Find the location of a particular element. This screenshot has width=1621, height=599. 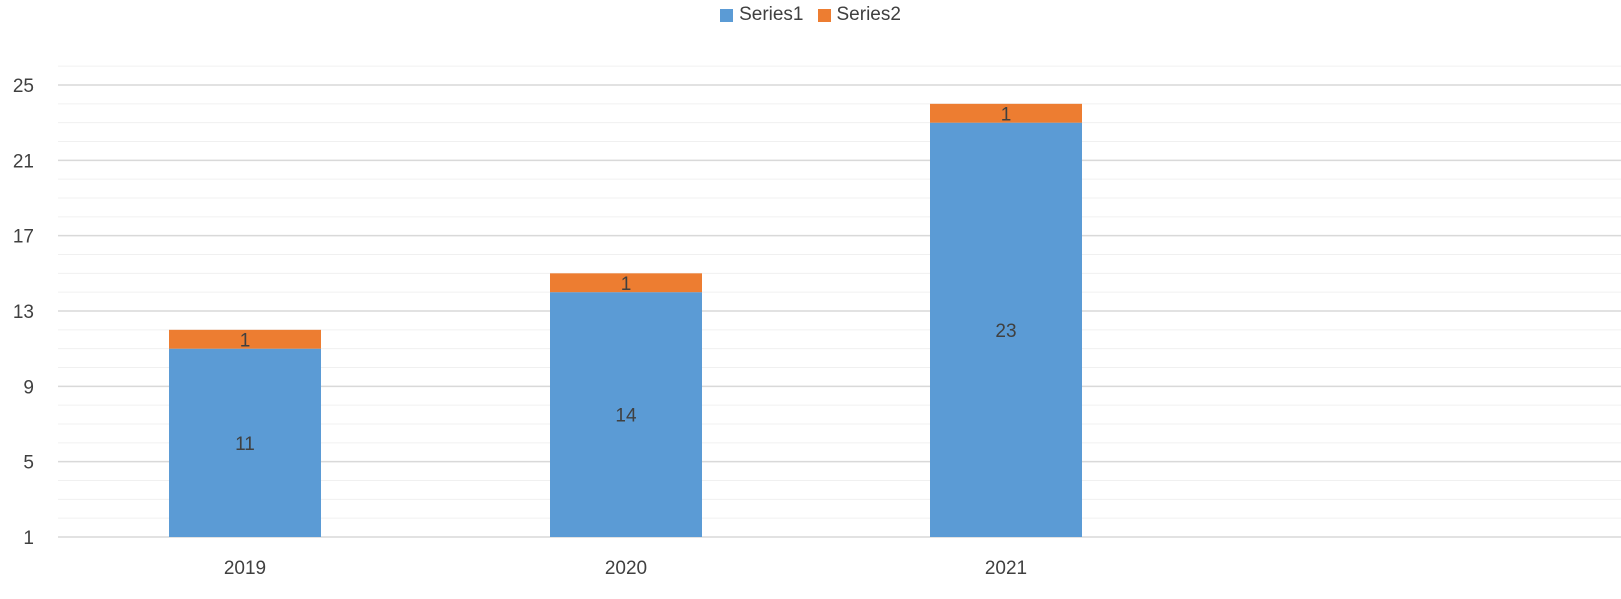

legend-item-series1: Series1 is located at coordinates (762, 15).